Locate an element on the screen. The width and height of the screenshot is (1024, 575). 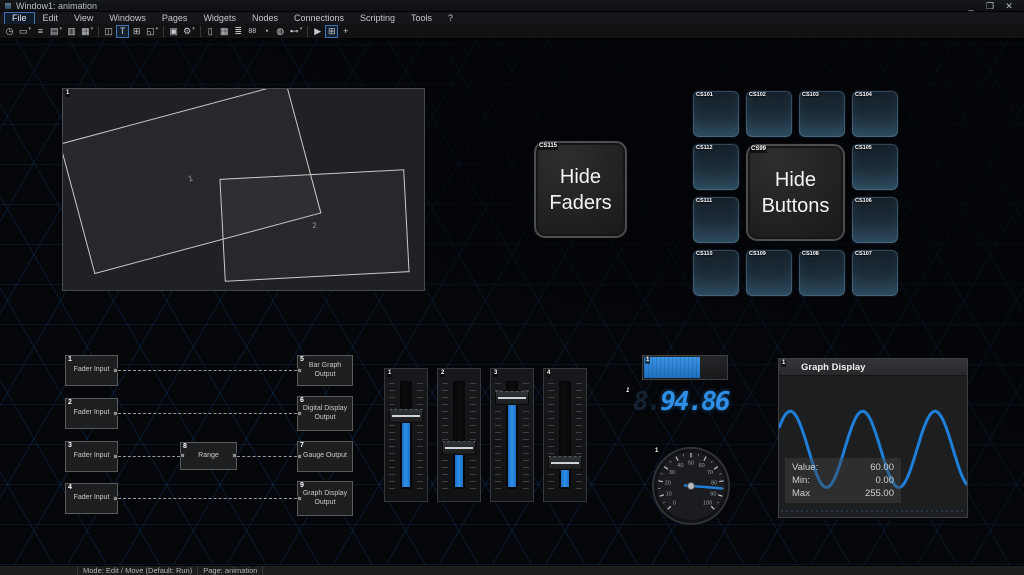
node-fader-input: 2 Fader Input is located at coordinates (91, 413).